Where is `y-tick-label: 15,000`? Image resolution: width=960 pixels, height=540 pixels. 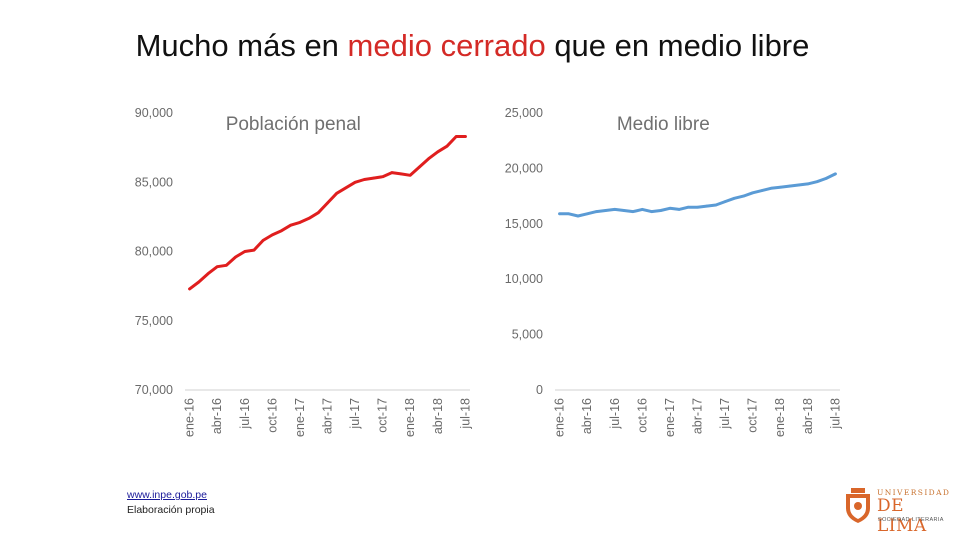 y-tick-label: 15,000 is located at coordinates (524, 224).